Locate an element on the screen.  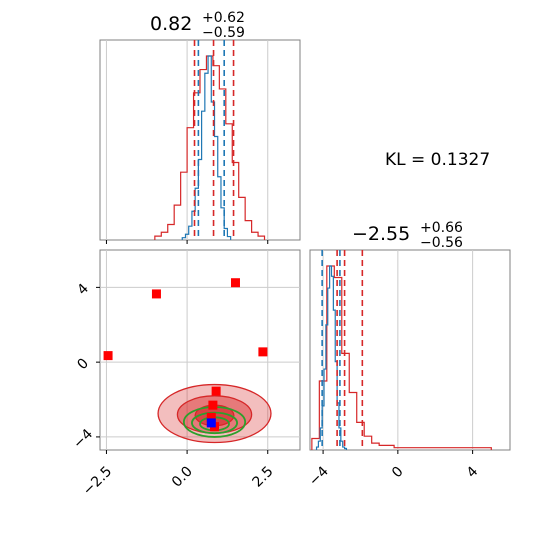
kl-annotation: KL = 0.1327 is located at coordinates (437, 160).